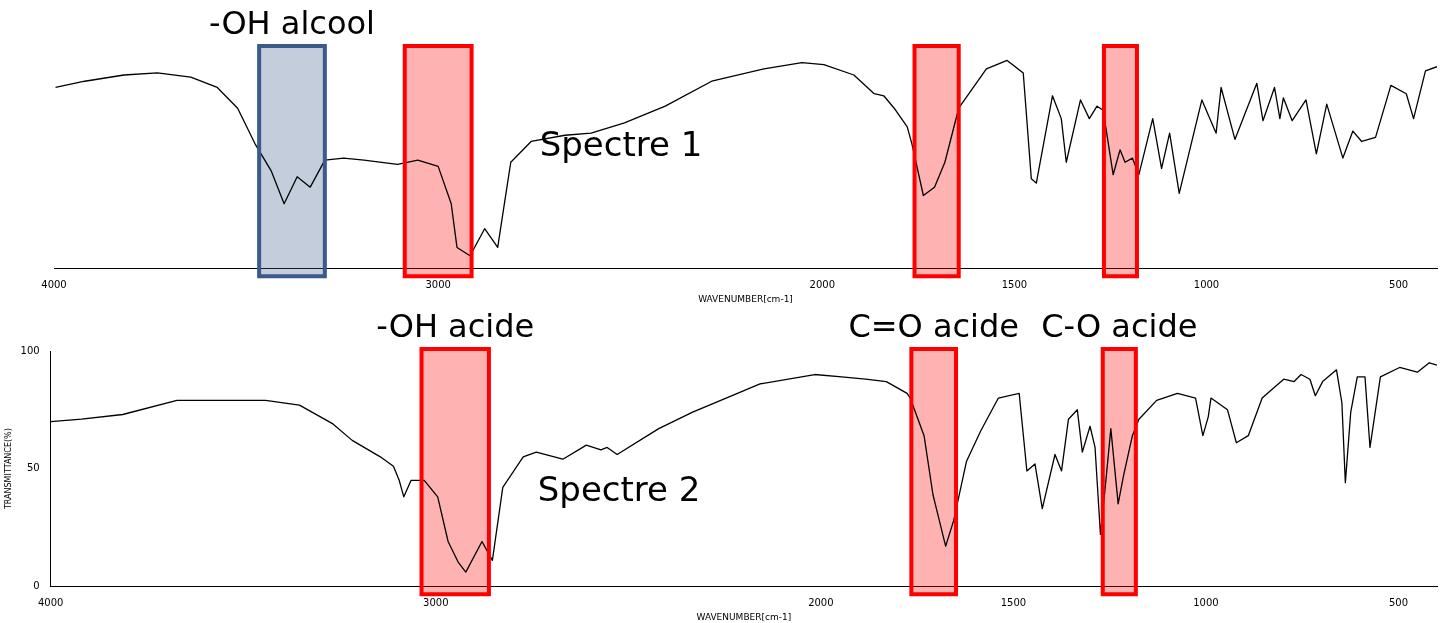 This screenshot has height=623, width=1441. Describe the element at coordinates (455, 326) in the screenshot. I see `band-label: -OH acide` at that location.